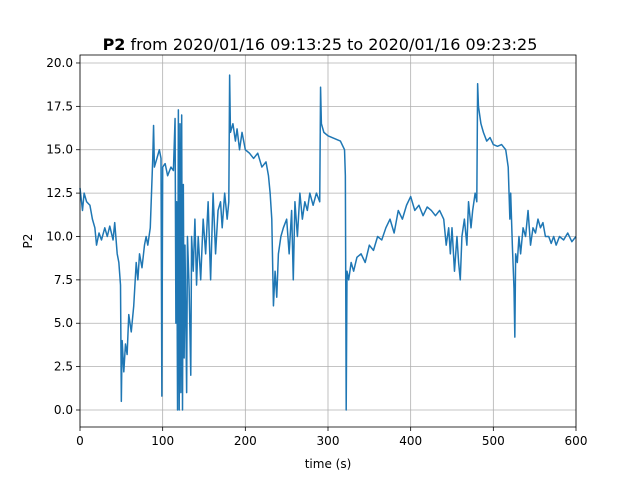 The image size is (640, 480). Describe the element at coordinates (59, 193) in the screenshot. I see `y-tick-label: 12.5` at that location.